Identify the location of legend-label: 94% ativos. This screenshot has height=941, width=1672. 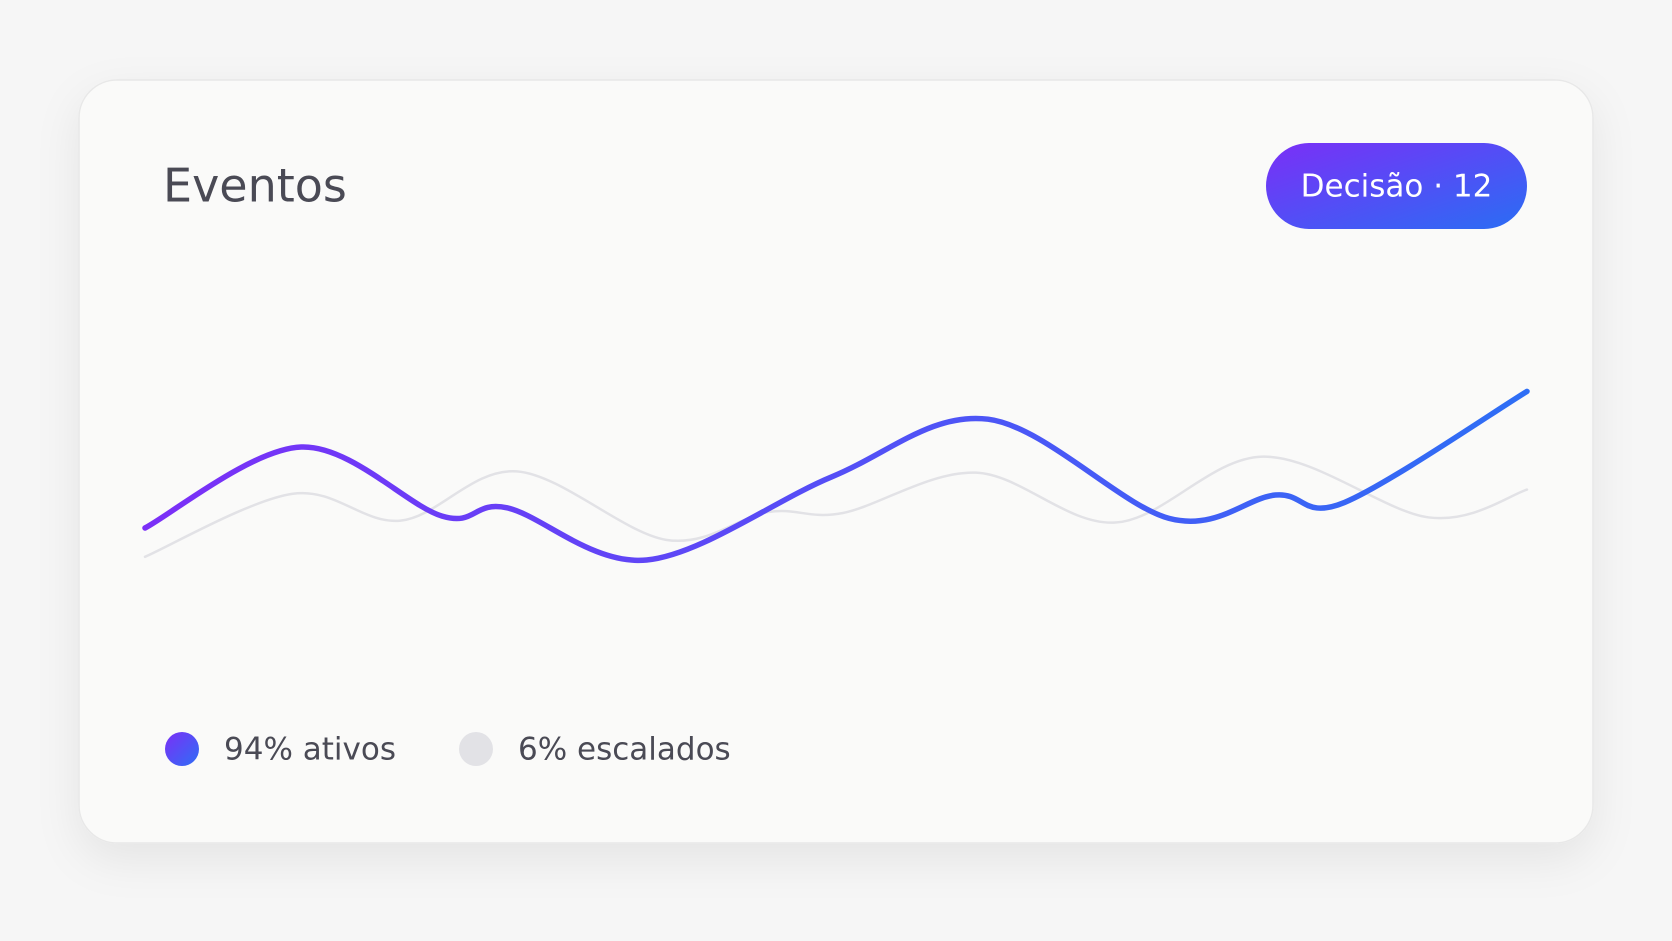
(310, 750).